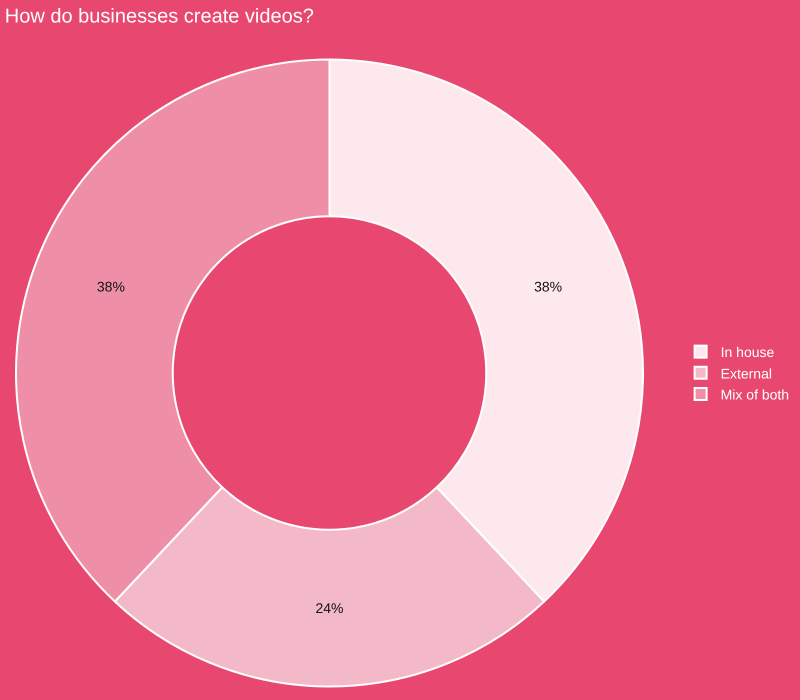  Describe the element at coordinates (159, 16) in the screenshot. I see `chart-title: How do businesses create videos?` at that location.